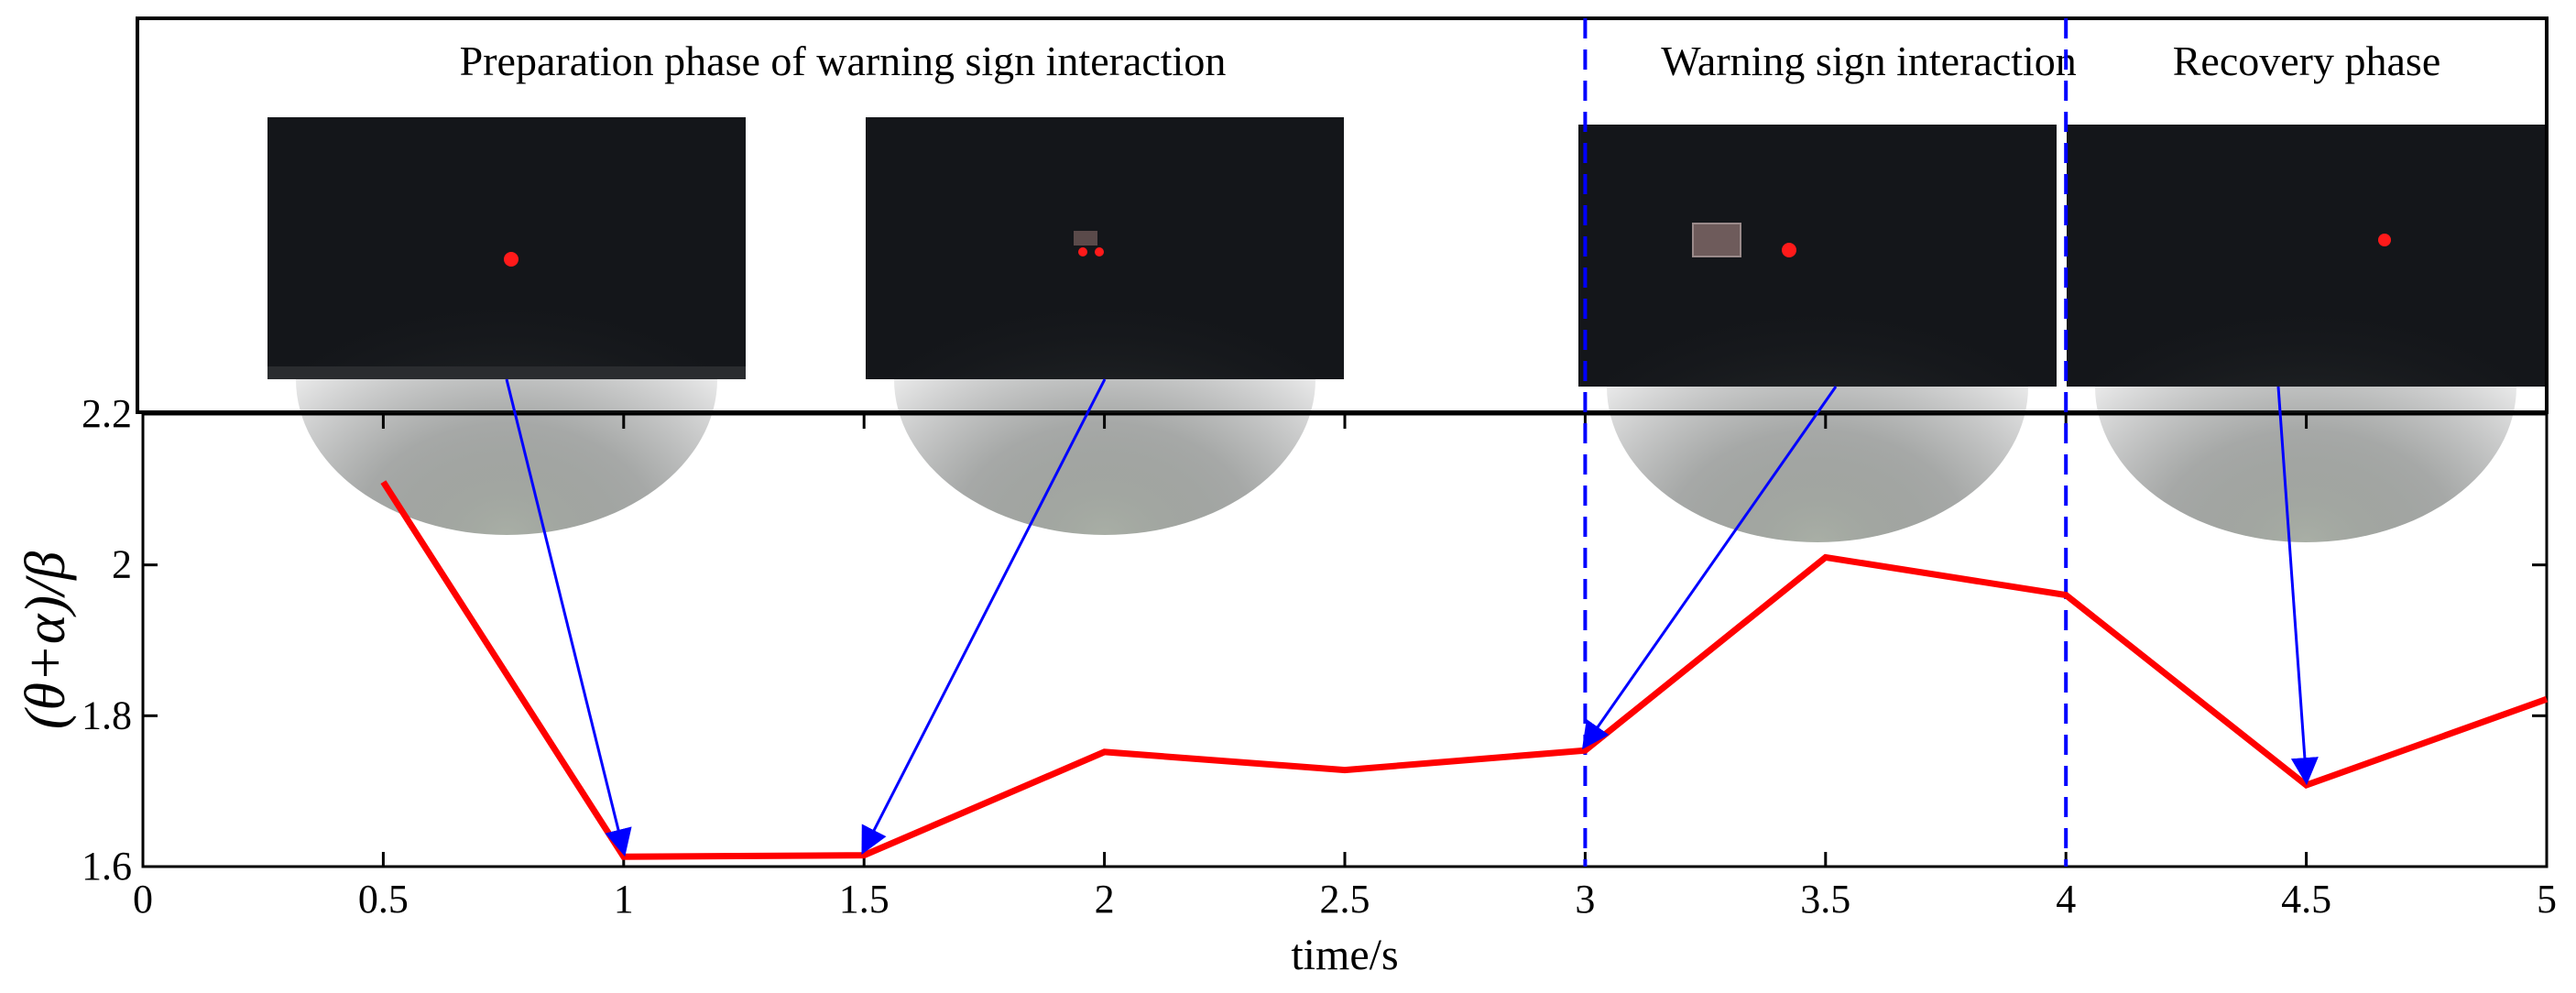 The height and width of the screenshot is (993, 2576). I want to click on phase-label-interaction: Warning sign interaction, so click(1869, 61).